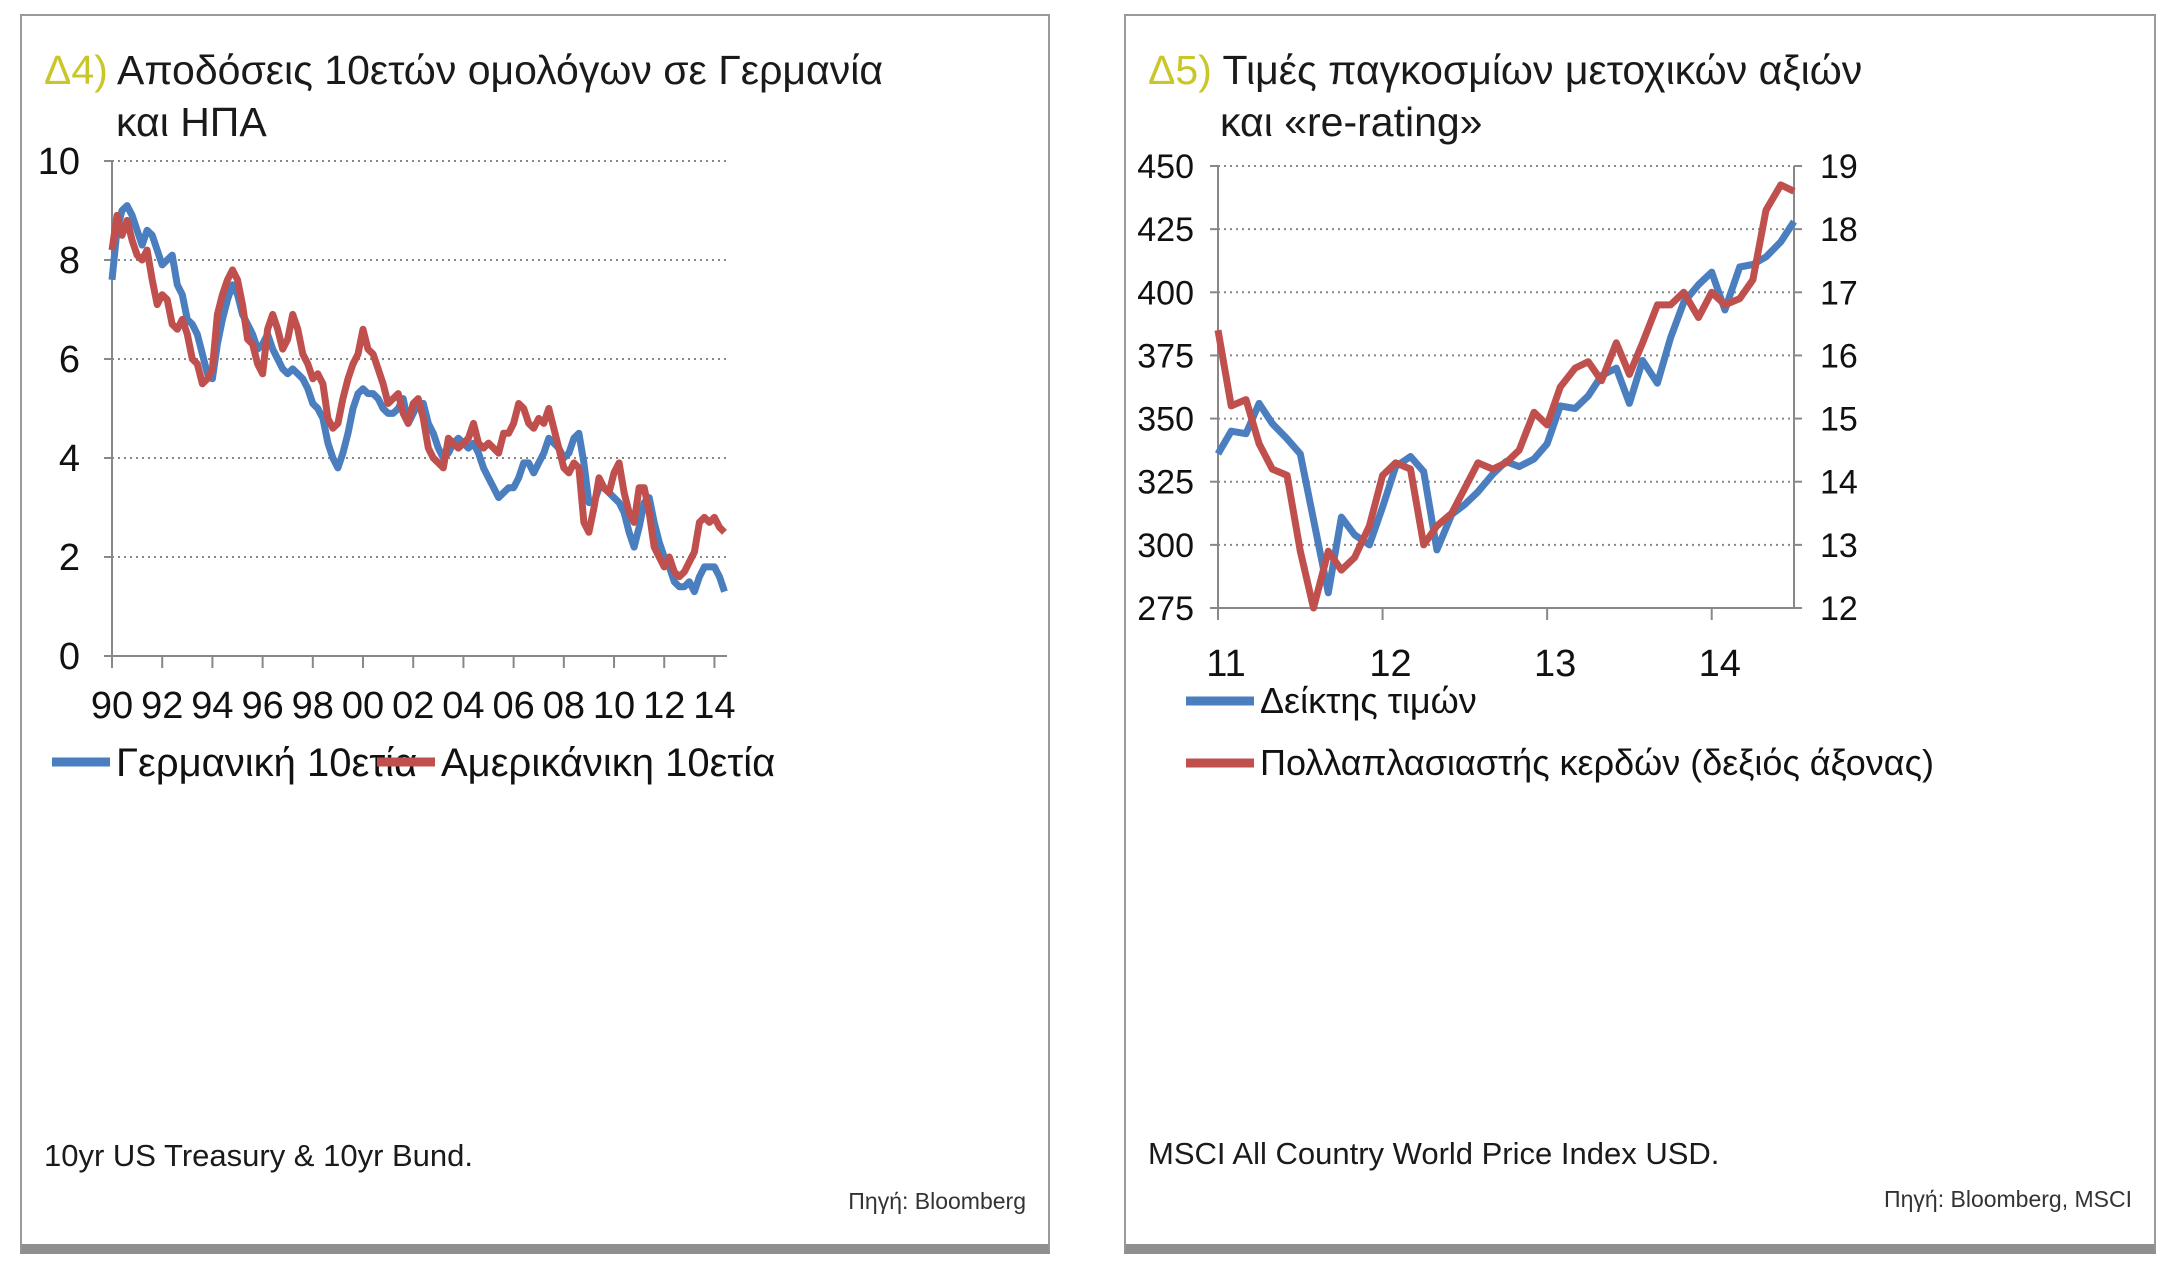 This screenshot has width=2172, height=1273. What do you see at coordinates (1180, 70) in the screenshot?
I see `chart-number: Δ5)` at bounding box center [1180, 70].